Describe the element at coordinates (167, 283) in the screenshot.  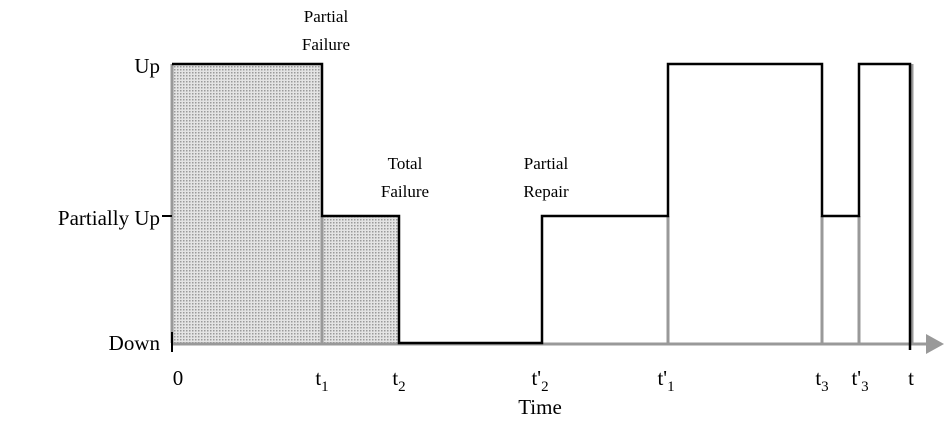
I see `level-ticks` at that location.